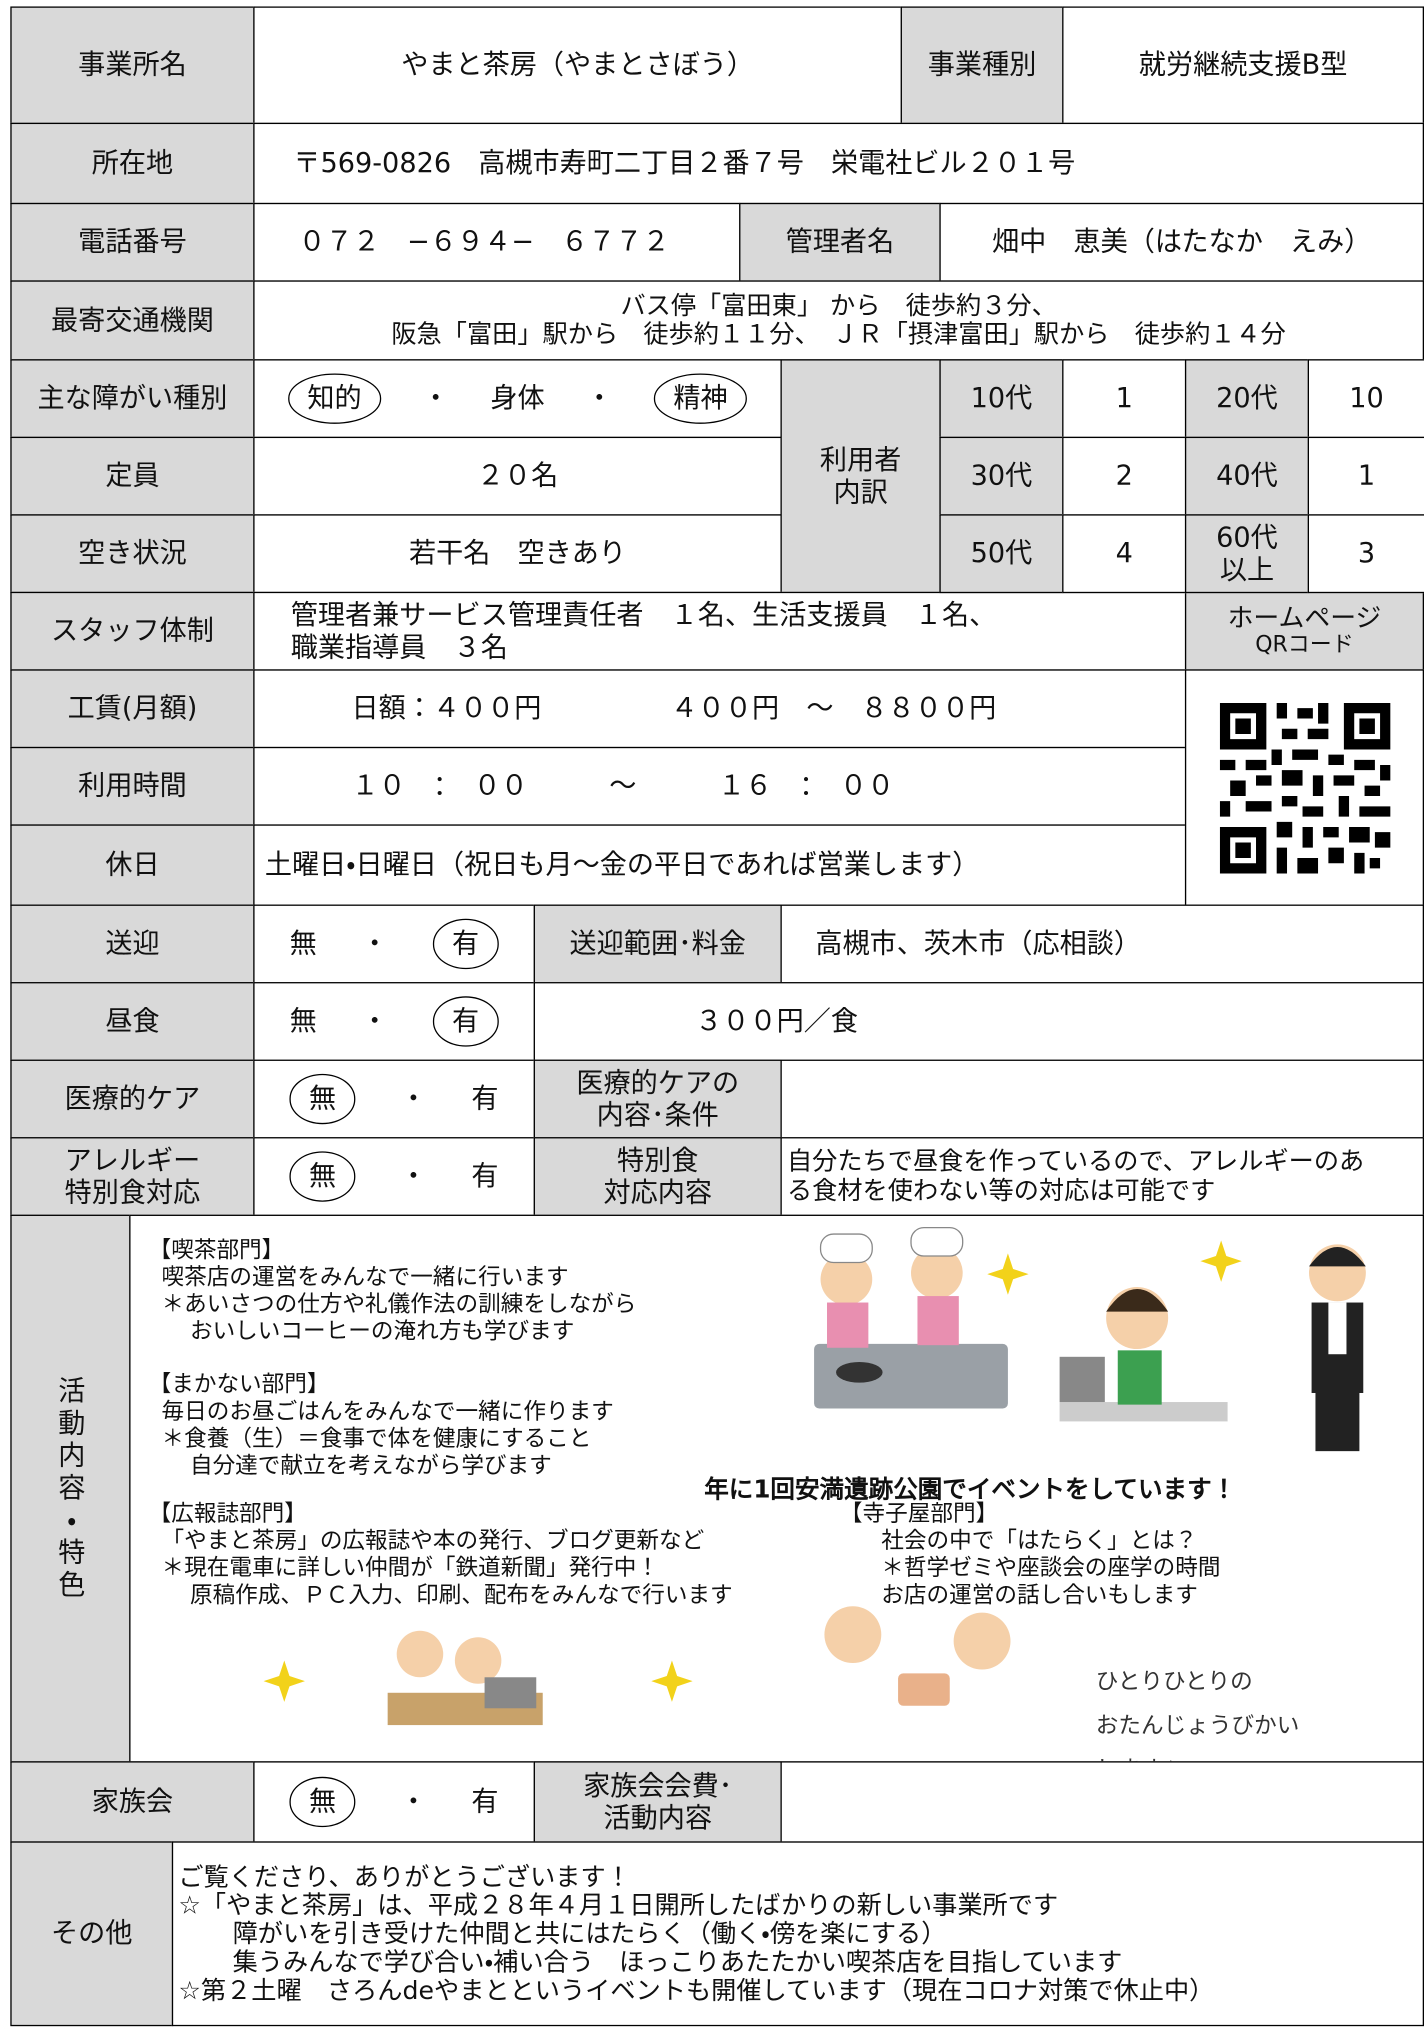 This screenshot has width=1424, height=2027. Describe the element at coordinates (1337, 1348) in the screenshot. I see `waiter` at that location.